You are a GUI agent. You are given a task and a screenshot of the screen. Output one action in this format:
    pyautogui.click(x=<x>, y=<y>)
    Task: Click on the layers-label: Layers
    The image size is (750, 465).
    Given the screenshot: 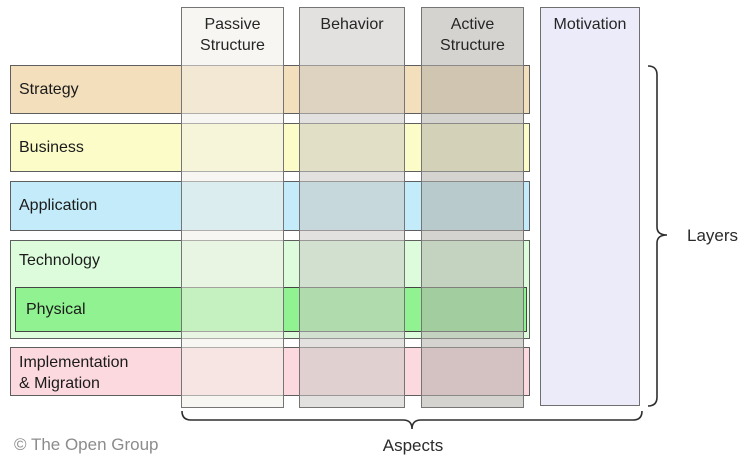 What is the action you would take?
    pyautogui.click(x=713, y=235)
    